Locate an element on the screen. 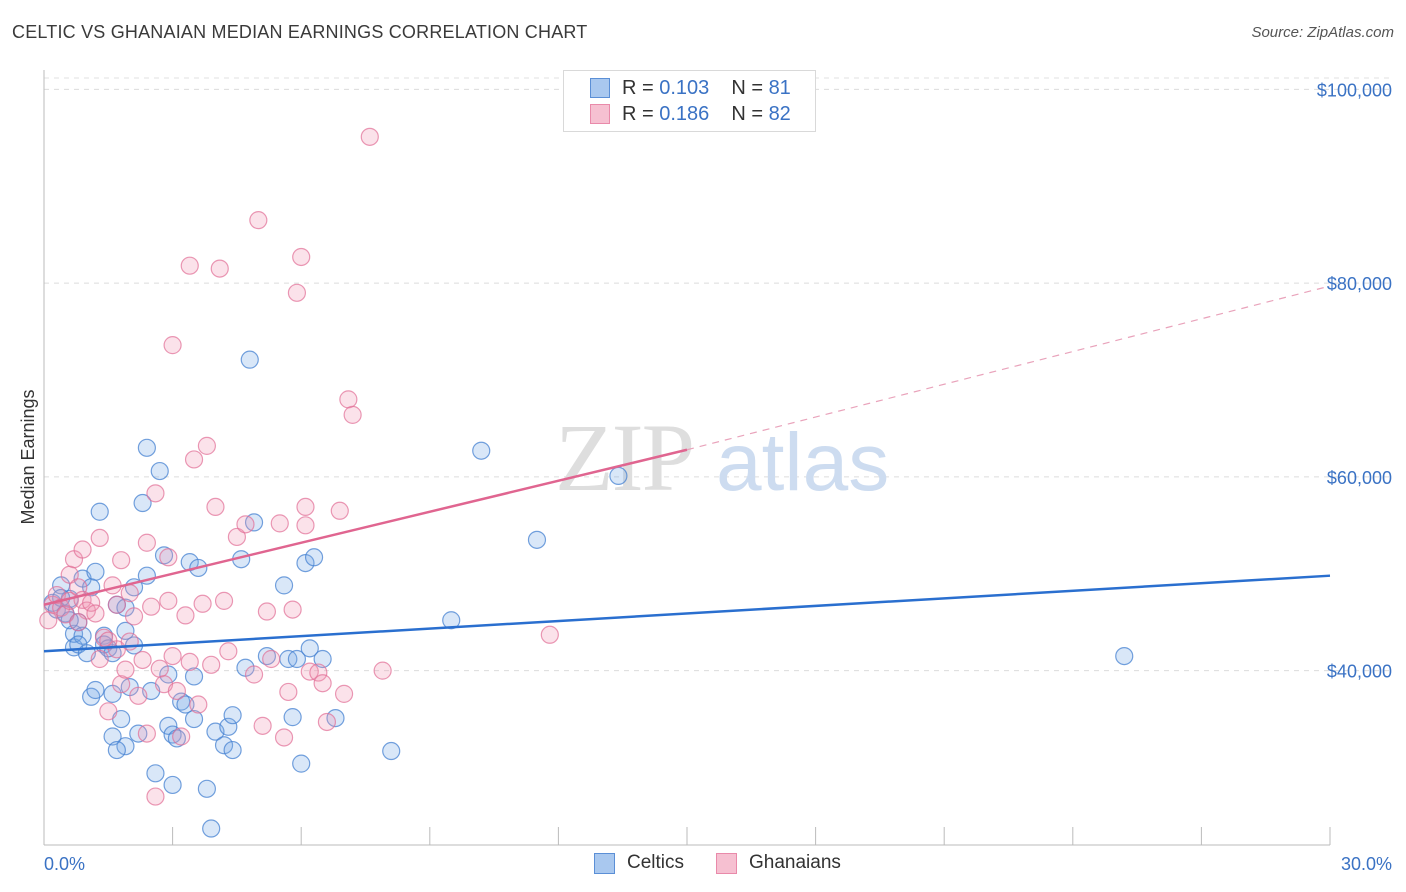  legend-row-ghanaians: R = 0.186 N = 82 is located at coordinates (690, 114).